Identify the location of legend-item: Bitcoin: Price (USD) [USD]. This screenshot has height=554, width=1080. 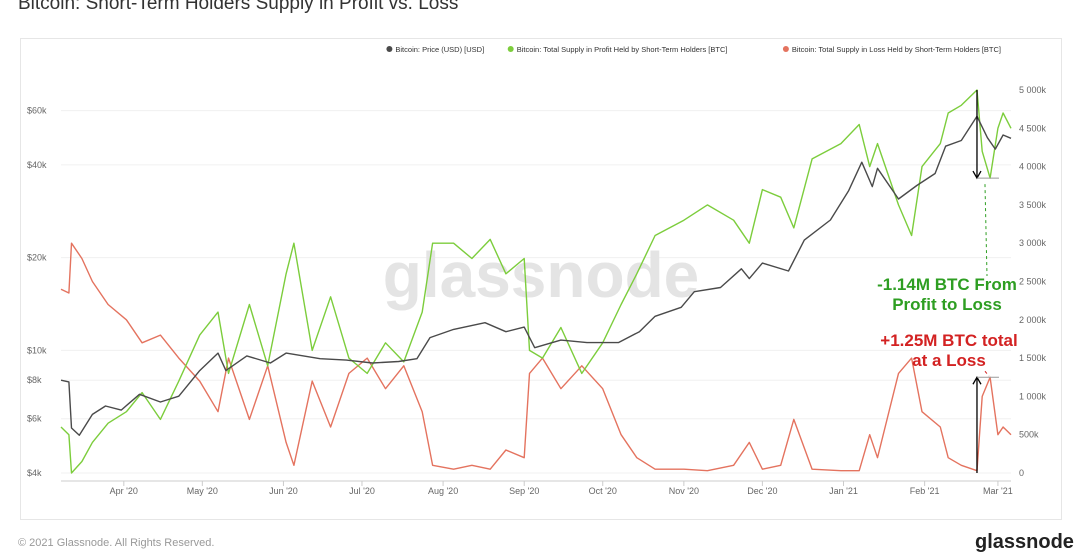
(435, 49).